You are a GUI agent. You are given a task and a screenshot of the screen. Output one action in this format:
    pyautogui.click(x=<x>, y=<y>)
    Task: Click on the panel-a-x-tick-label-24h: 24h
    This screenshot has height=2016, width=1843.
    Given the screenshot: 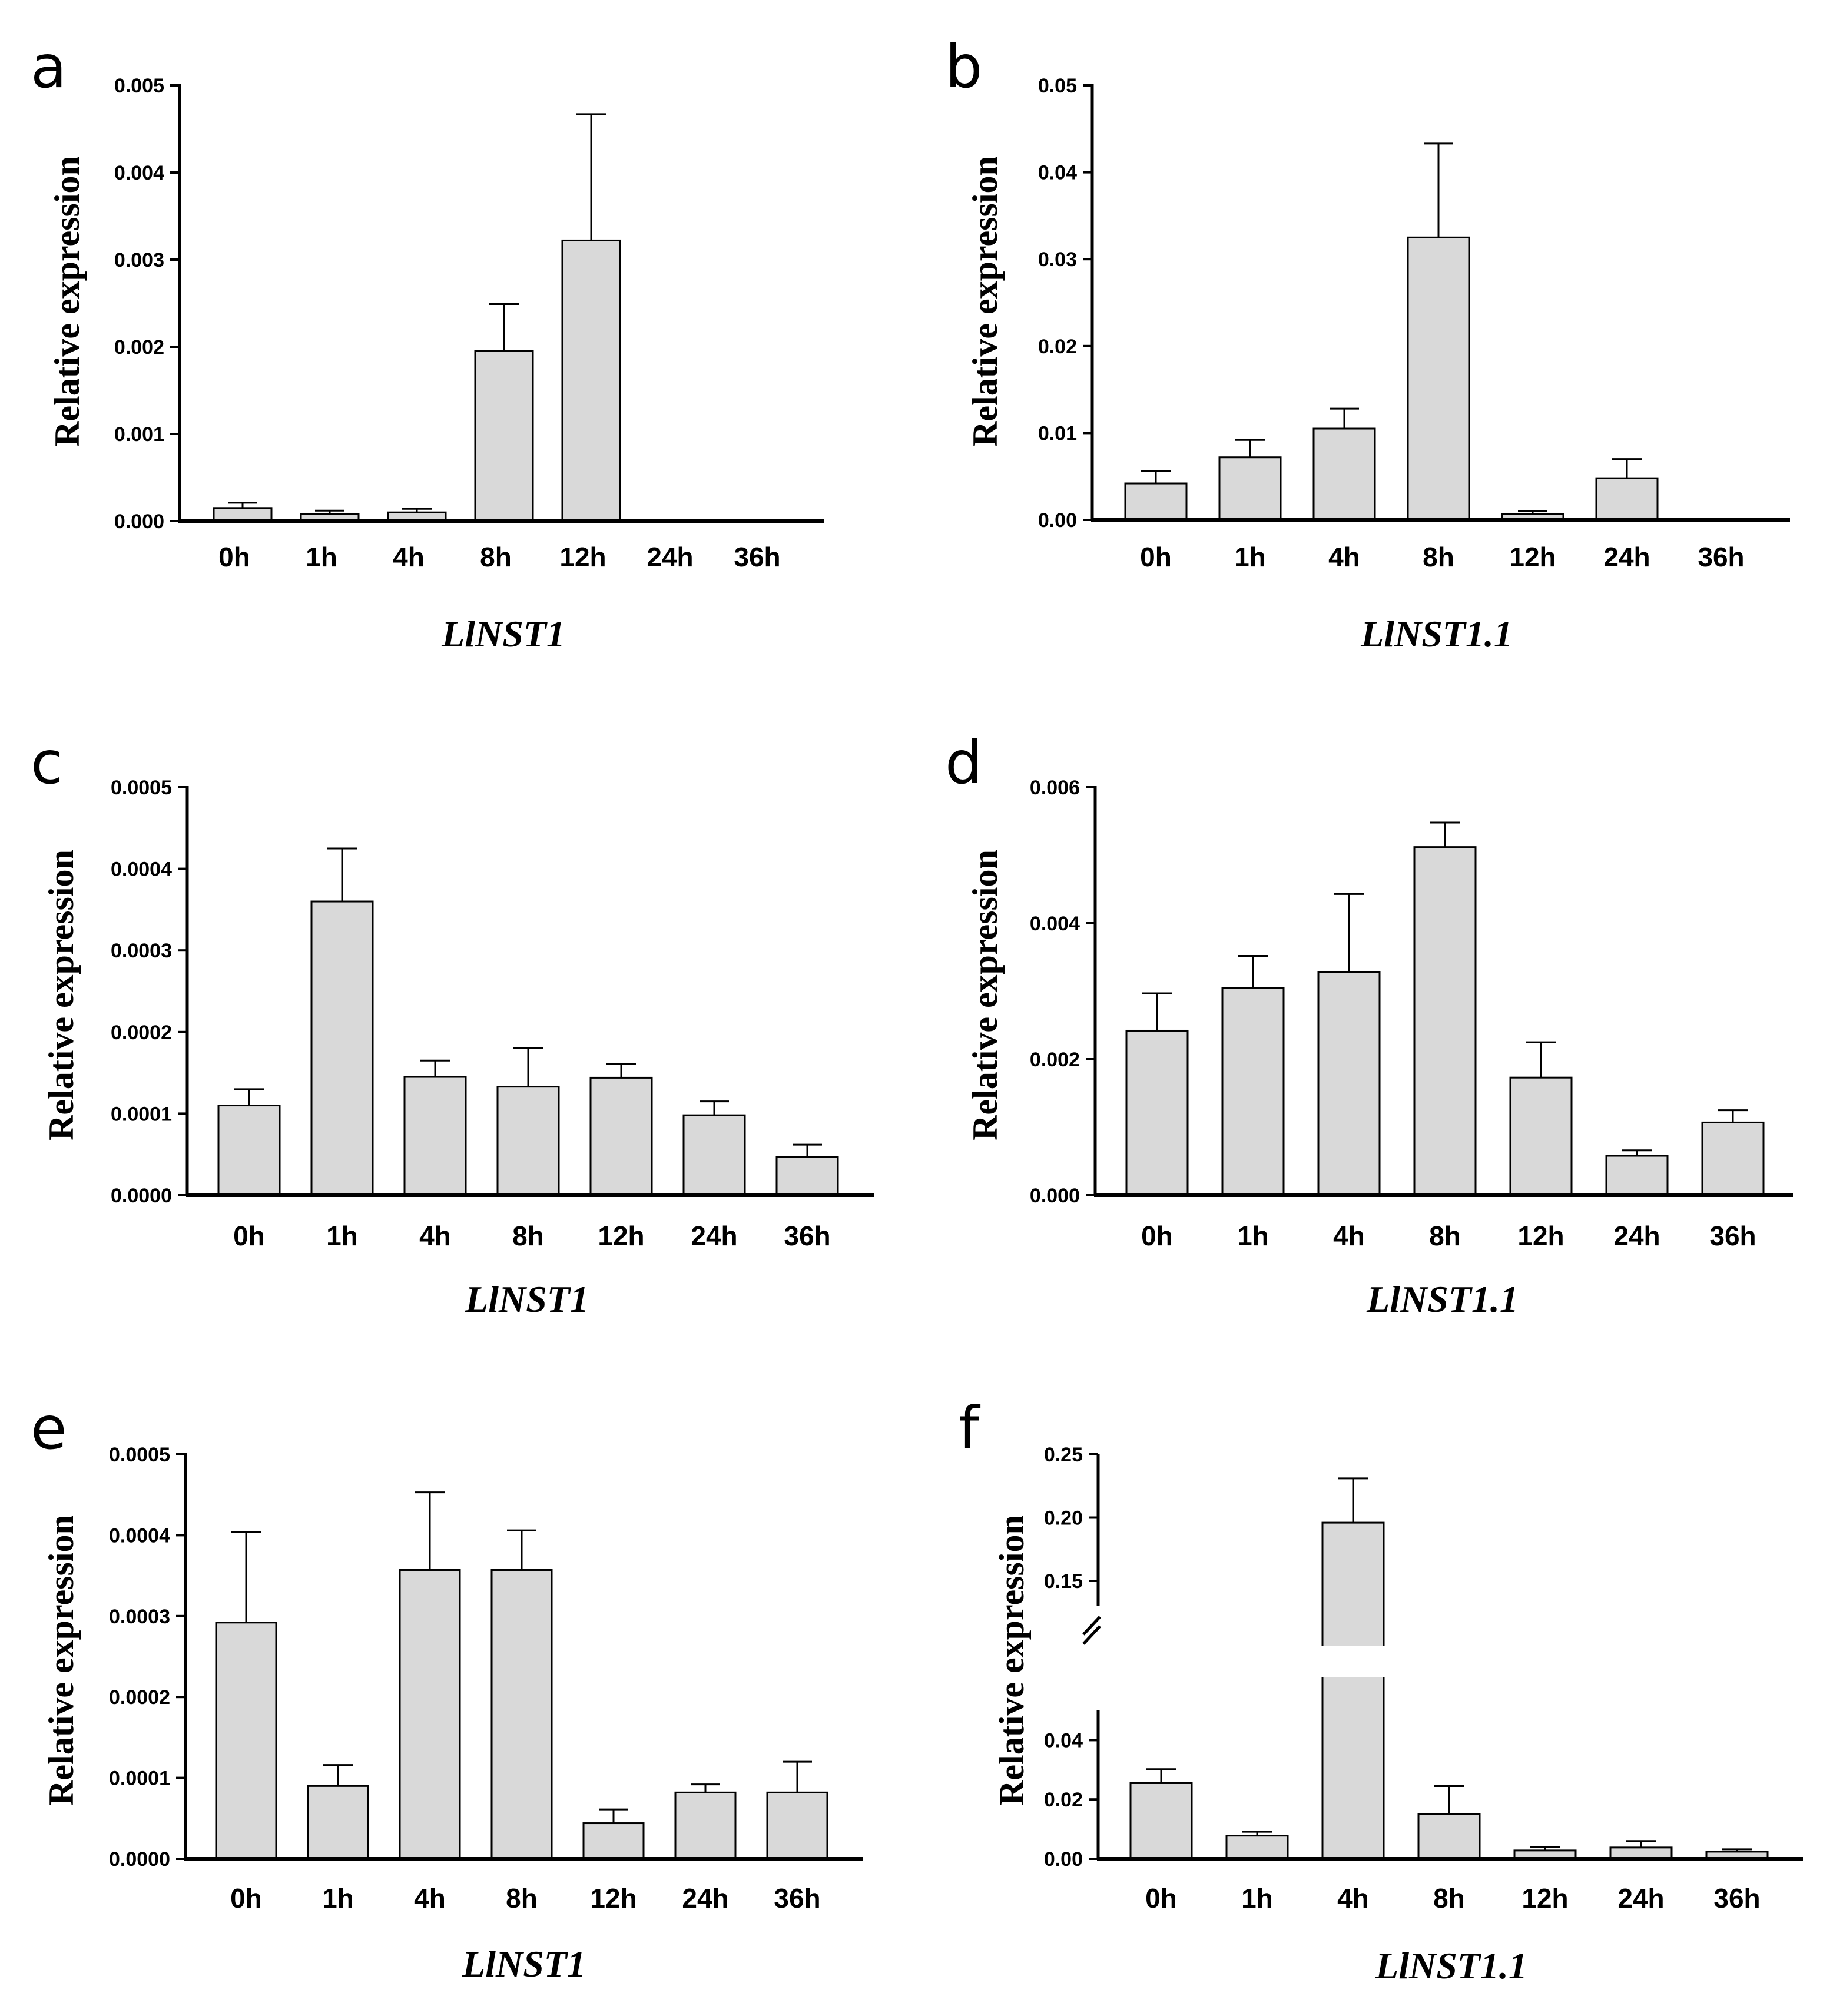 What is the action you would take?
    pyautogui.click(x=670, y=557)
    